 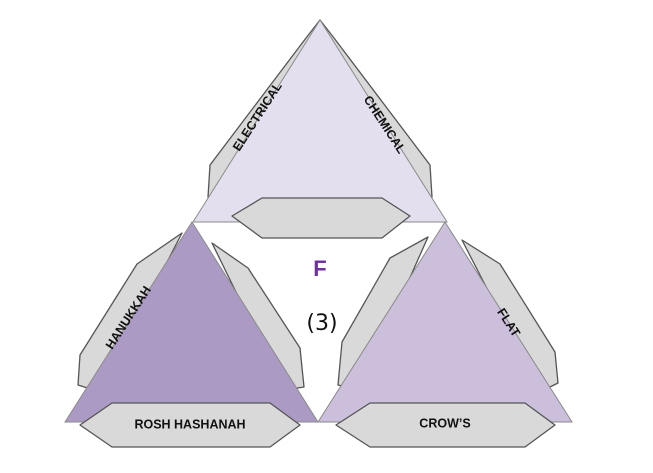 I want to click on left-bottom-tab, so click(x=190, y=425).